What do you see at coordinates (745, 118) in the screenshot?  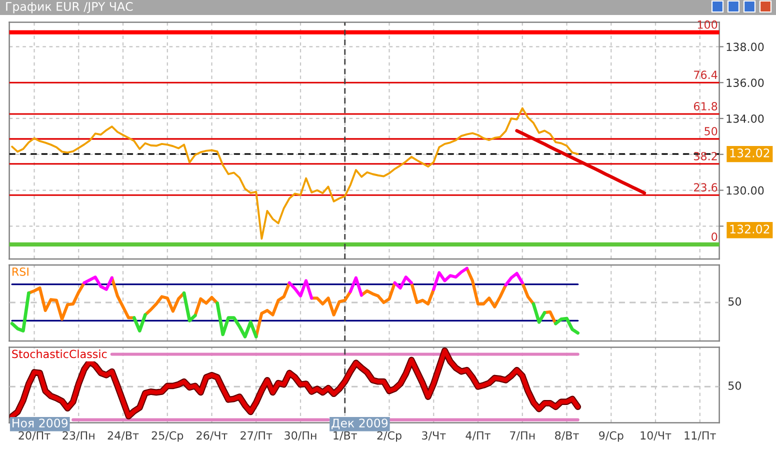 I see `y-tick-label: 134.00` at bounding box center [745, 118].